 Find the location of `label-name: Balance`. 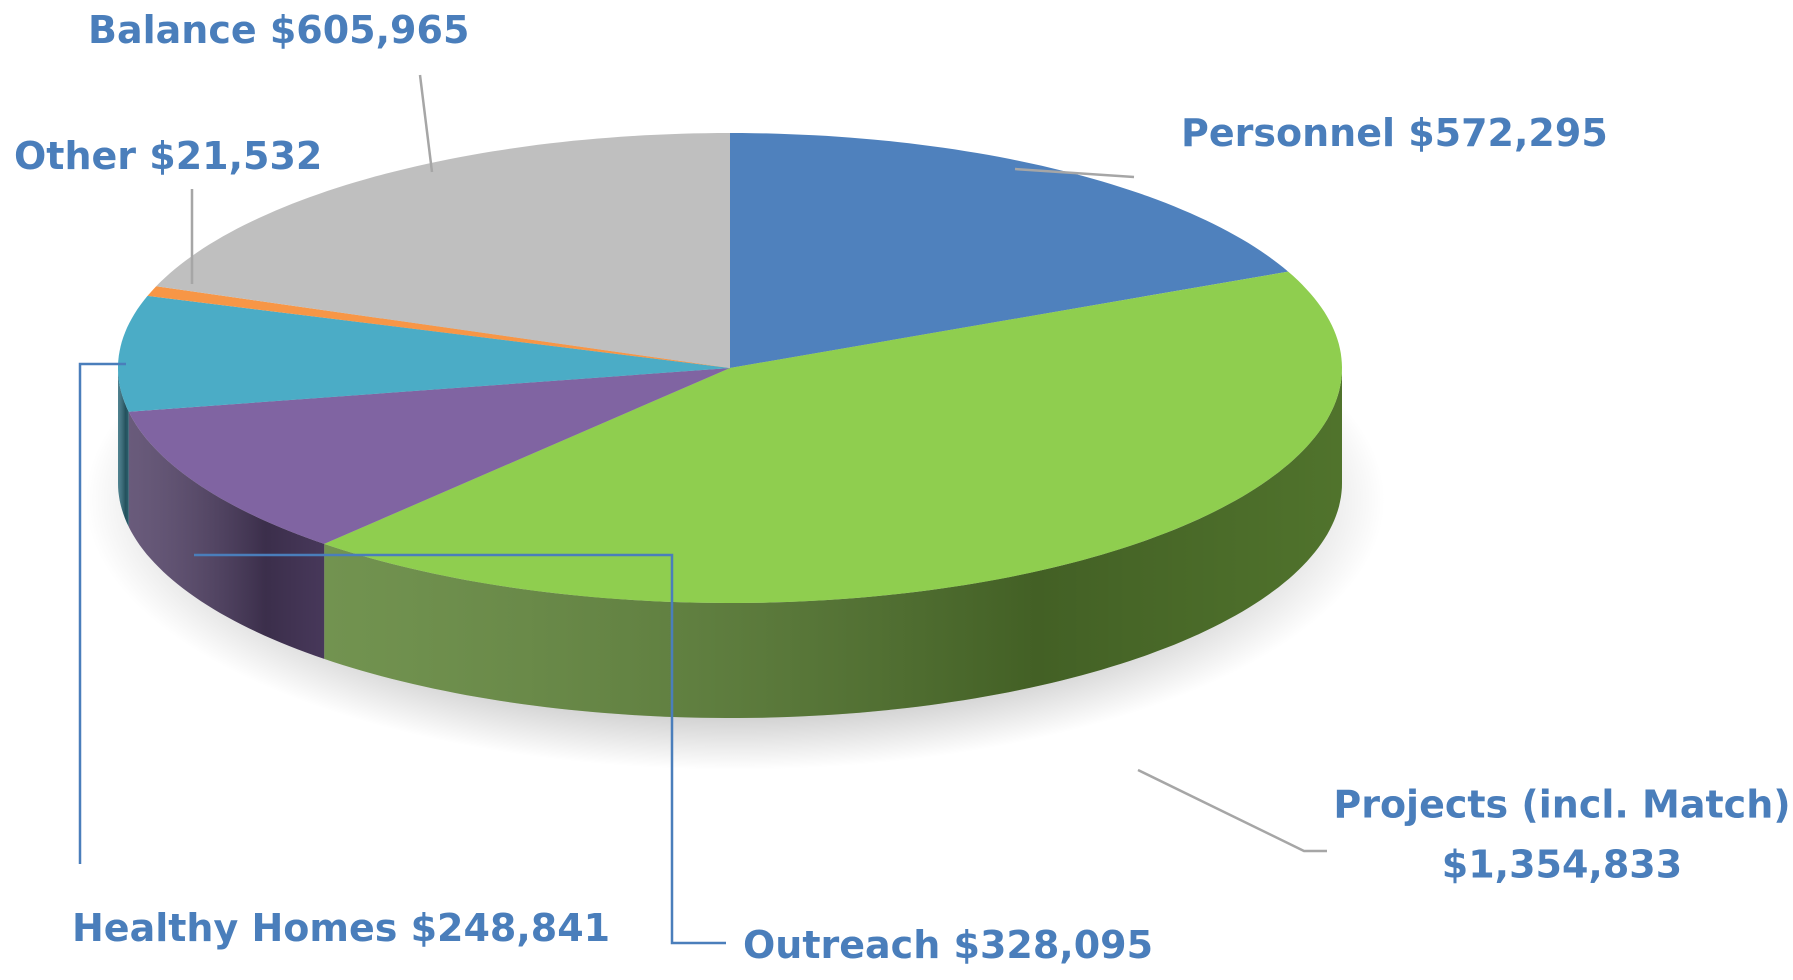

label-name: Balance is located at coordinates (172, 30).